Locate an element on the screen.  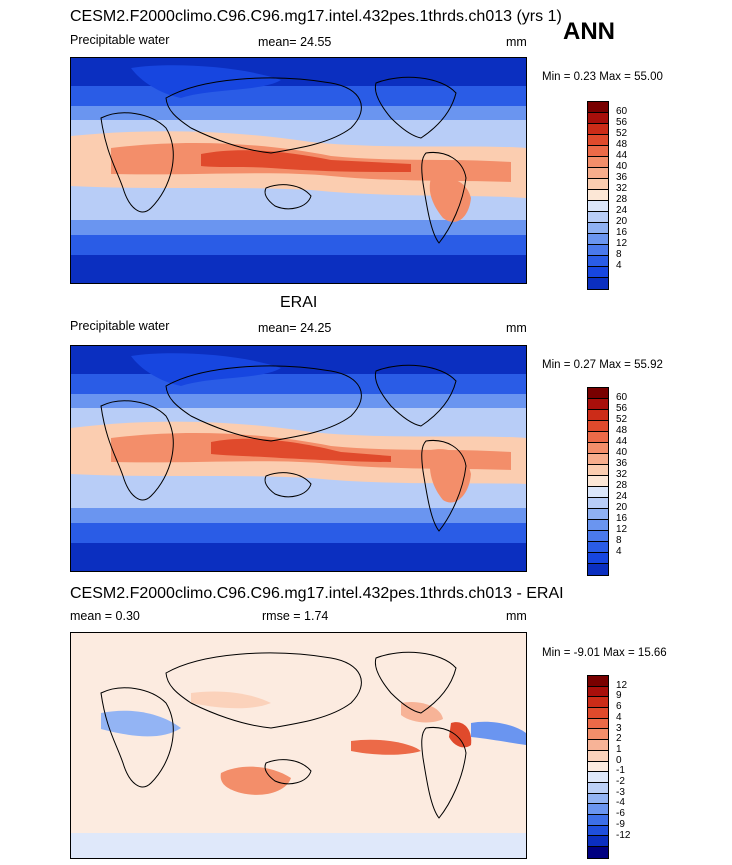
panel3-mean: mean = 0.30 is located at coordinates (105, 616).